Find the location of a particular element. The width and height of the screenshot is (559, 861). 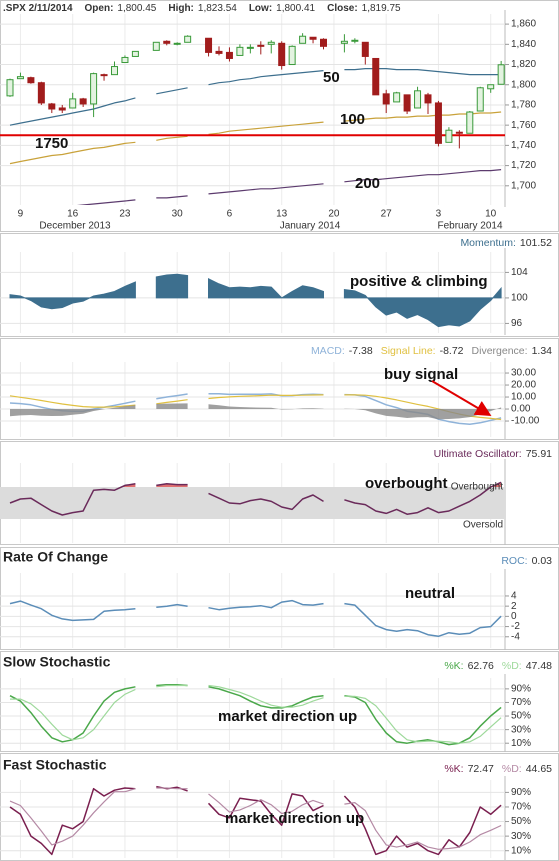

readout-name: Momentum: is located at coordinates (487, 243).